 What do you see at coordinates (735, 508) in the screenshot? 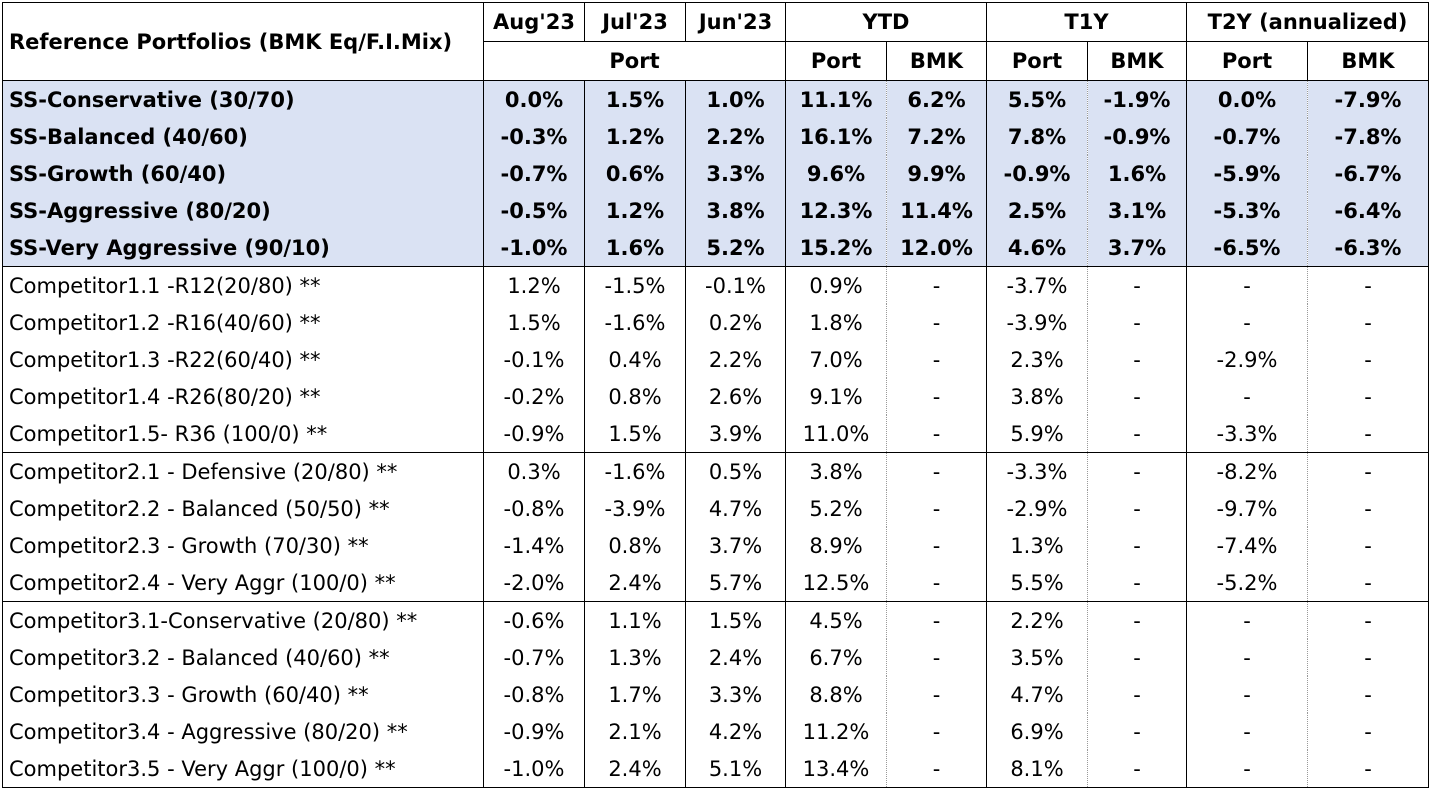
I see `jun-value: 4.7%` at bounding box center [735, 508].